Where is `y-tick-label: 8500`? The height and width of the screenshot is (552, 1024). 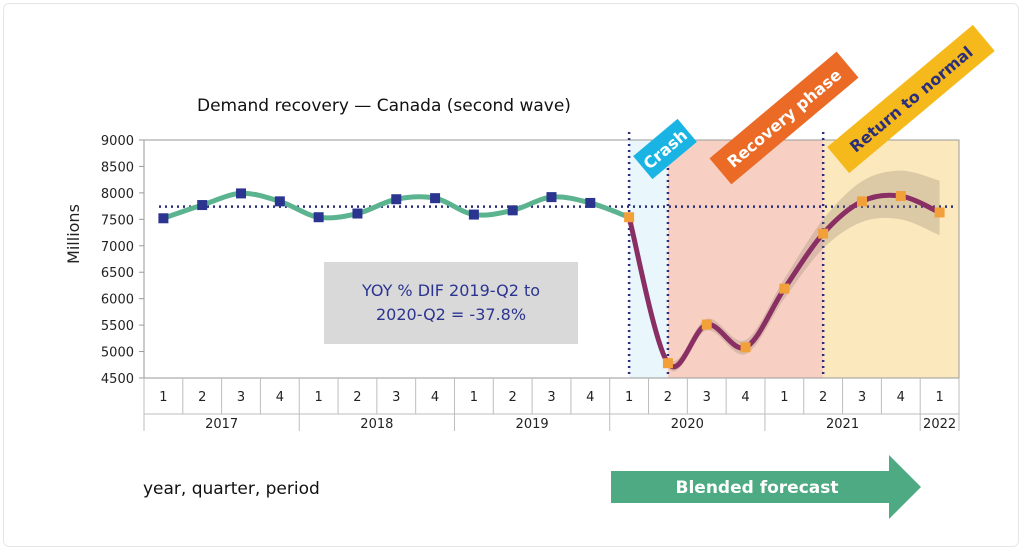 y-tick-label: 8500 is located at coordinates (117, 167).